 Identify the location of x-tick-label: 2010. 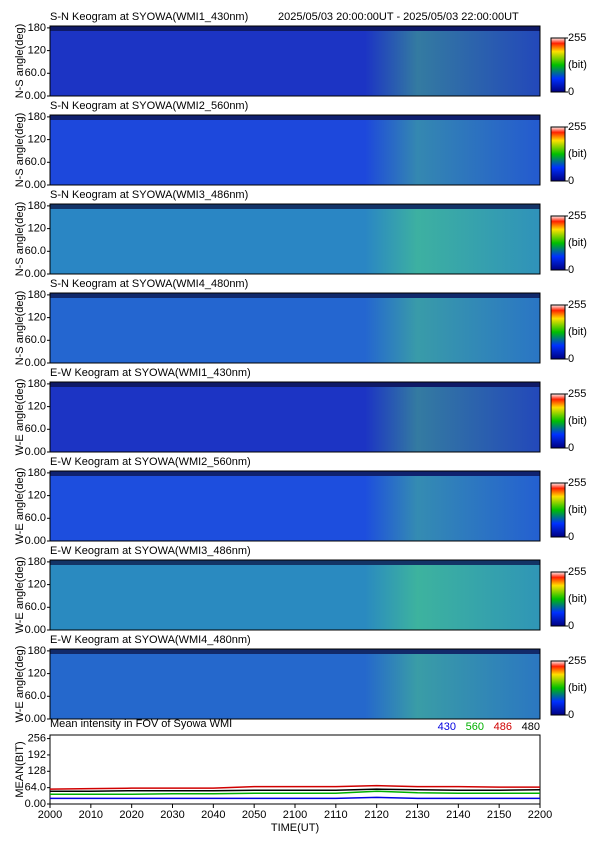
(91, 815).